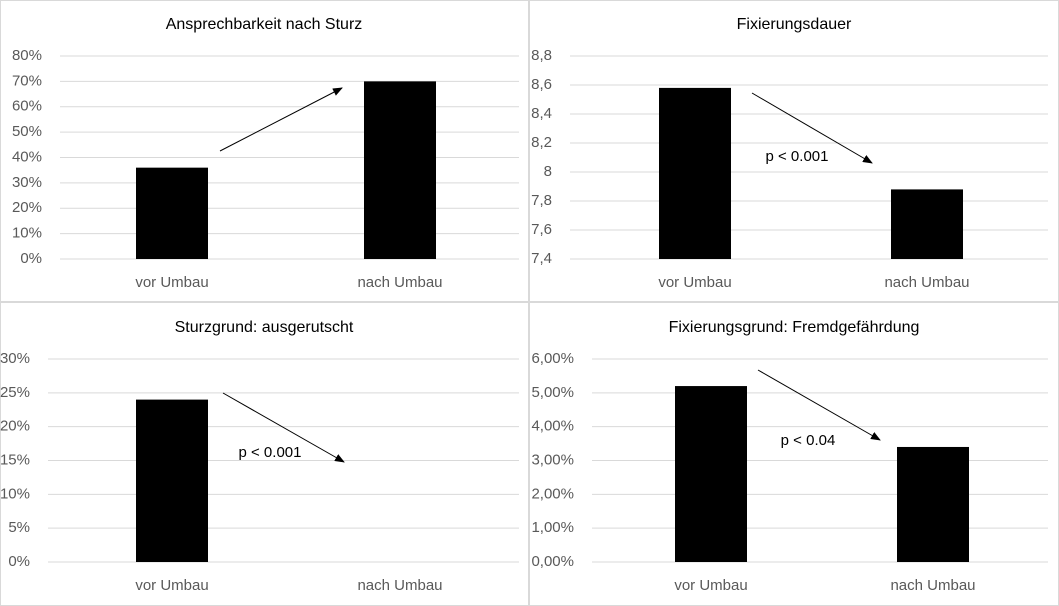 The width and height of the screenshot is (1059, 606). Describe the element at coordinates (541, 229) in the screenshot. I see `y-tick-label: 7,6` at that location.